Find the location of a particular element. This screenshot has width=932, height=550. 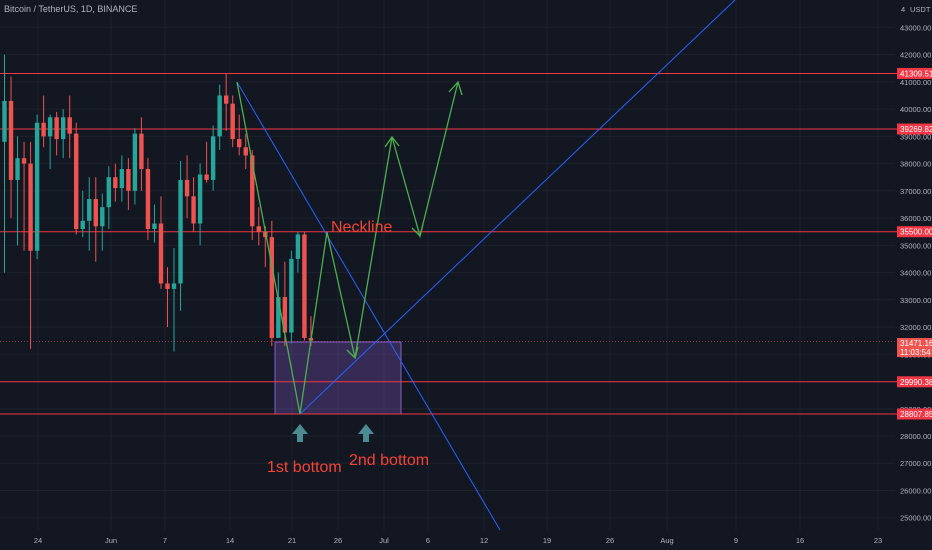

time-tick-label: 7 is located at coordinates (165, 540).